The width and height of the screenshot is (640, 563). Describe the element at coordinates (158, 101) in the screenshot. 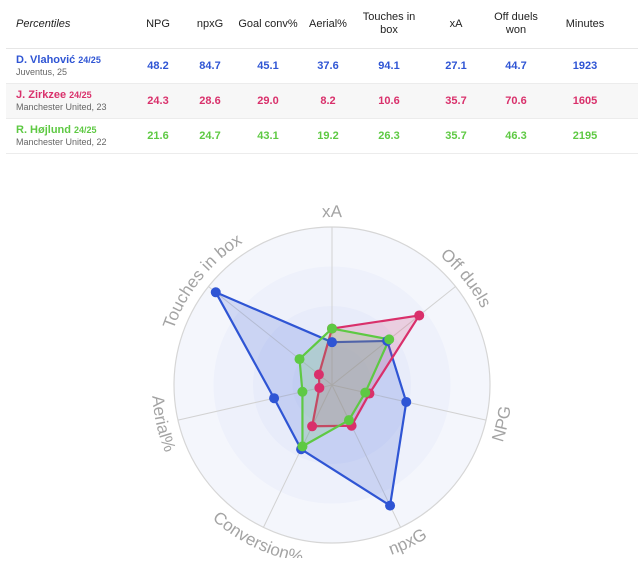

I see `stat-value: 24.3` at that location.